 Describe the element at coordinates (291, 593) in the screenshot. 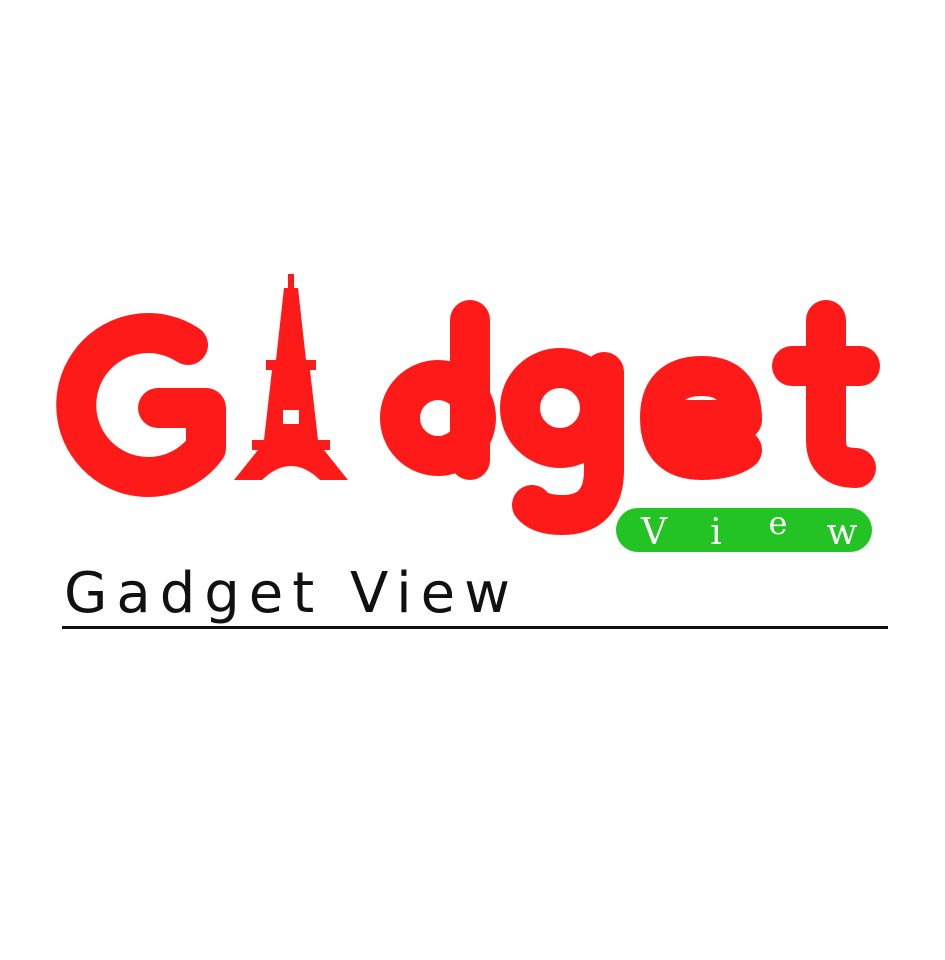

I see `tagline-text: Gadget View` at that location.